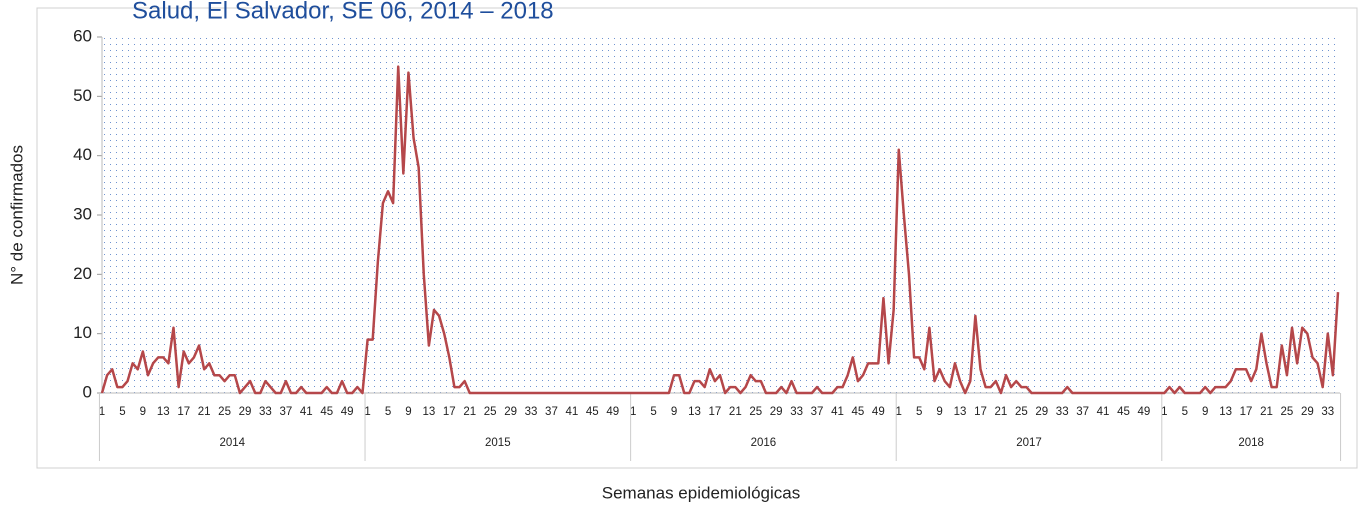  Describe the element at coordinates (232, 443) in the screenshot. I see `year-label: 2014` at that location.